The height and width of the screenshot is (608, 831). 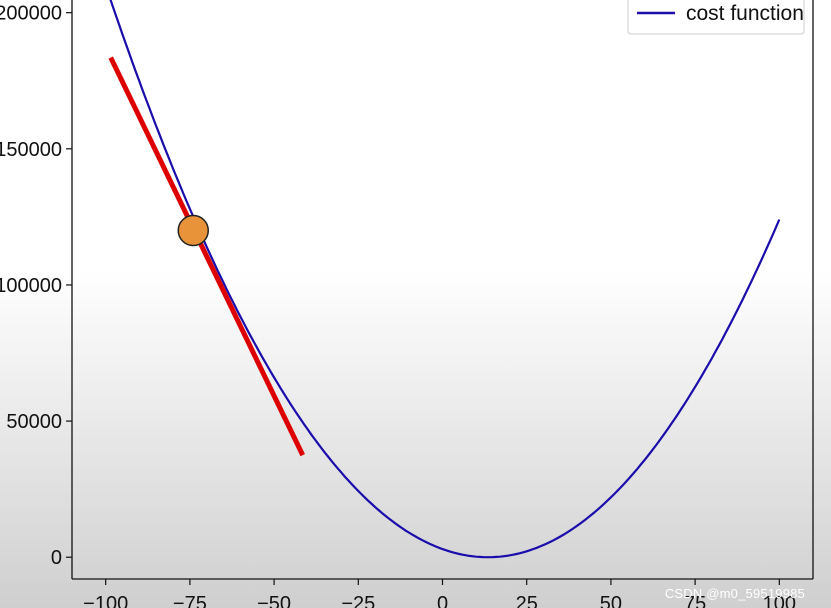 I want to click on x-tick-label: −75, so click(x=190, y=600).